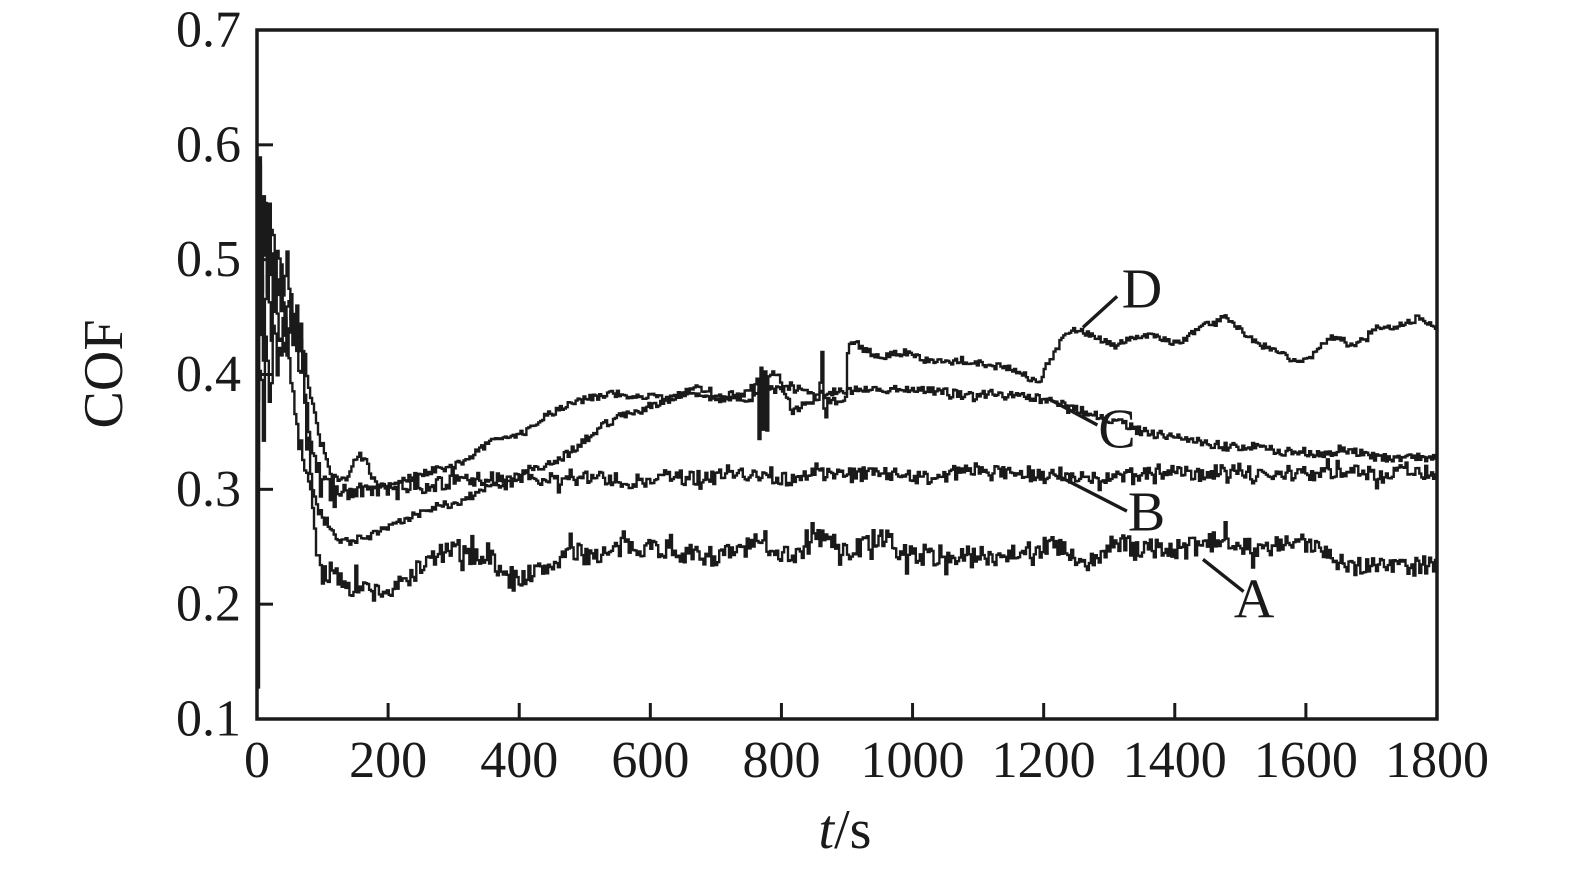 The image size is (1575, 874). I want to click on x-axis-title-unit: /s, so click(852, 830).